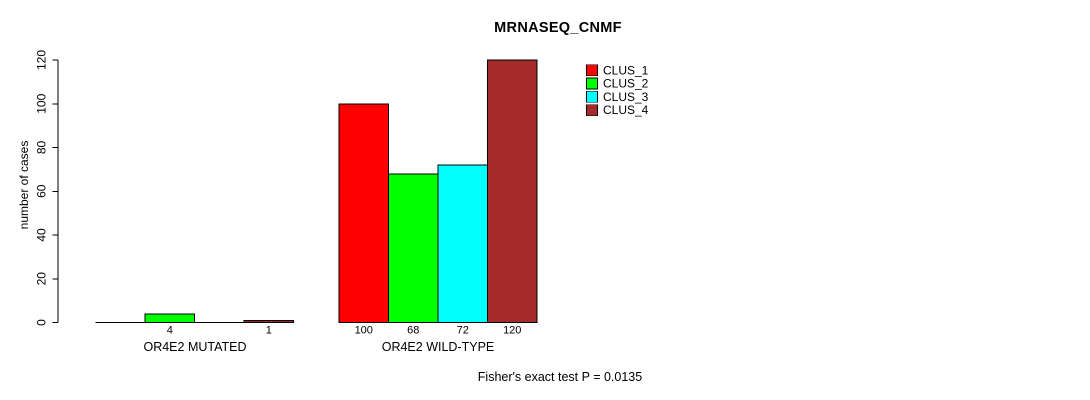  What do you see at coordinates (413, 331) in the screenshot?
I see `bar-value-label: 68` at bounding box center [413, 331].